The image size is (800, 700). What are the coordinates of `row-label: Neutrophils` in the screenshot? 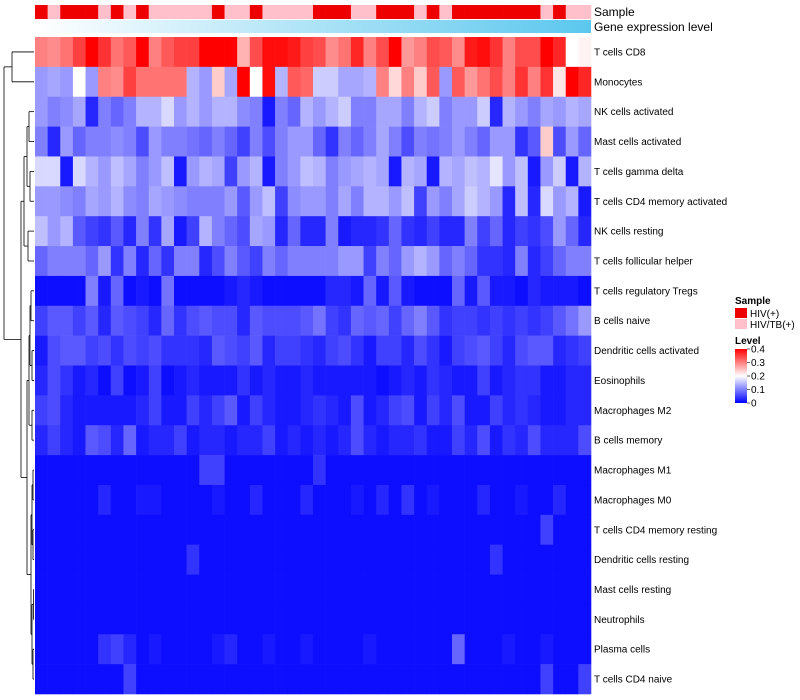 It's located at (619, 620).